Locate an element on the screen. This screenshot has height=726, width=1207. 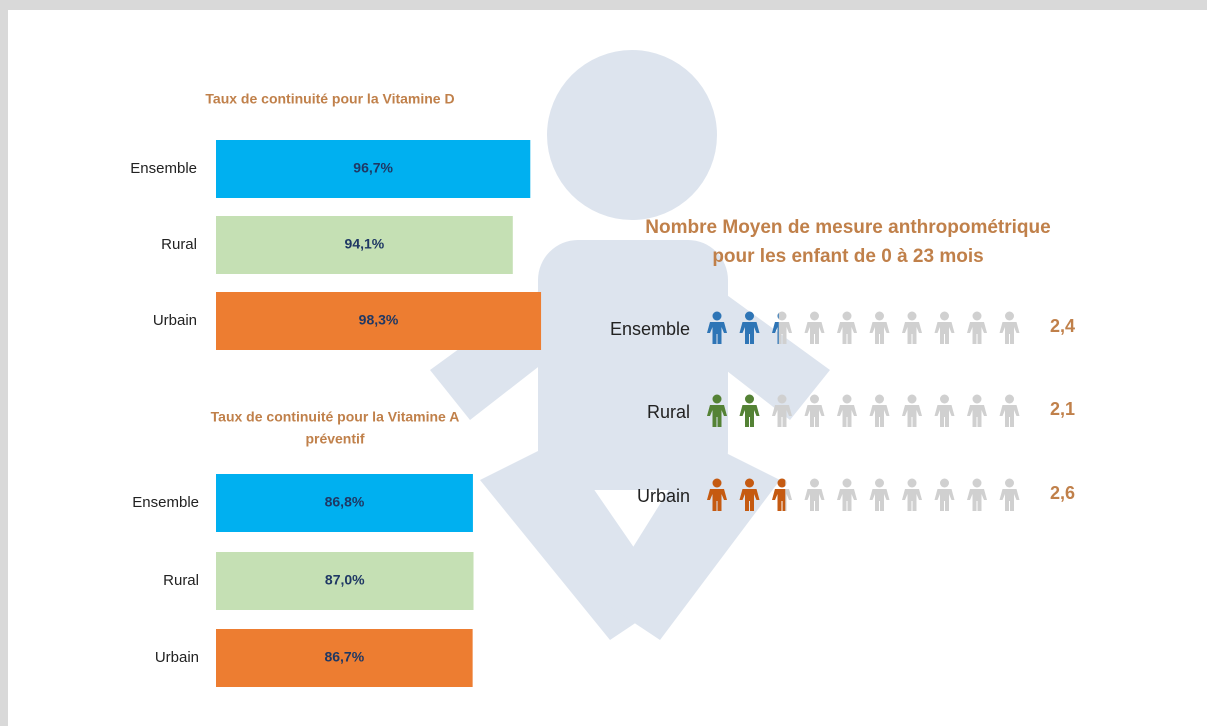
value-label: 96,7% is located at coordinates (373, 168).